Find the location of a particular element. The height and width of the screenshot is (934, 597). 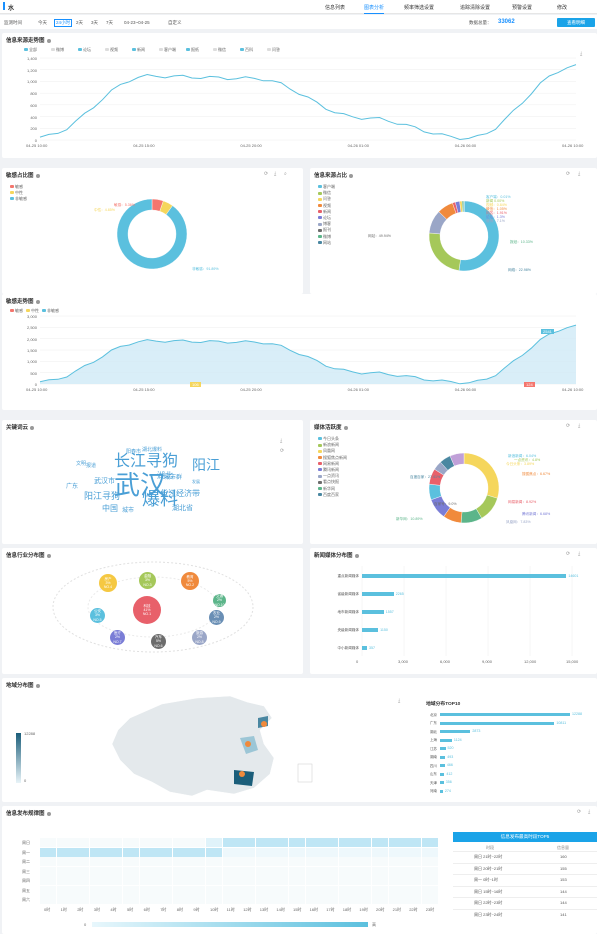

industry-bubble: 金融 3% NO.3 is located at coordinates (147, 580).